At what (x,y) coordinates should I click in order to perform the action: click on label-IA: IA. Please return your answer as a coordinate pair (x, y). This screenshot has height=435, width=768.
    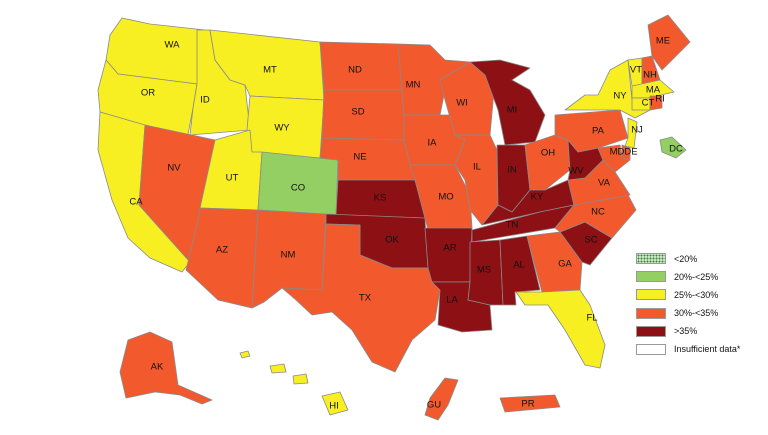
    Looking at the image, I should click on (433, 143).